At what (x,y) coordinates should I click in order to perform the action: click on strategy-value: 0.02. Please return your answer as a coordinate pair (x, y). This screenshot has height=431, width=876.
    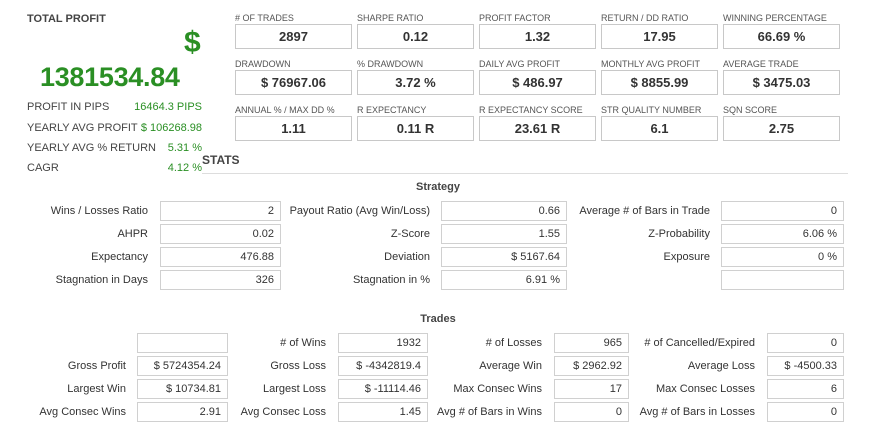
    Looking at the image, I should click on (220, 234).